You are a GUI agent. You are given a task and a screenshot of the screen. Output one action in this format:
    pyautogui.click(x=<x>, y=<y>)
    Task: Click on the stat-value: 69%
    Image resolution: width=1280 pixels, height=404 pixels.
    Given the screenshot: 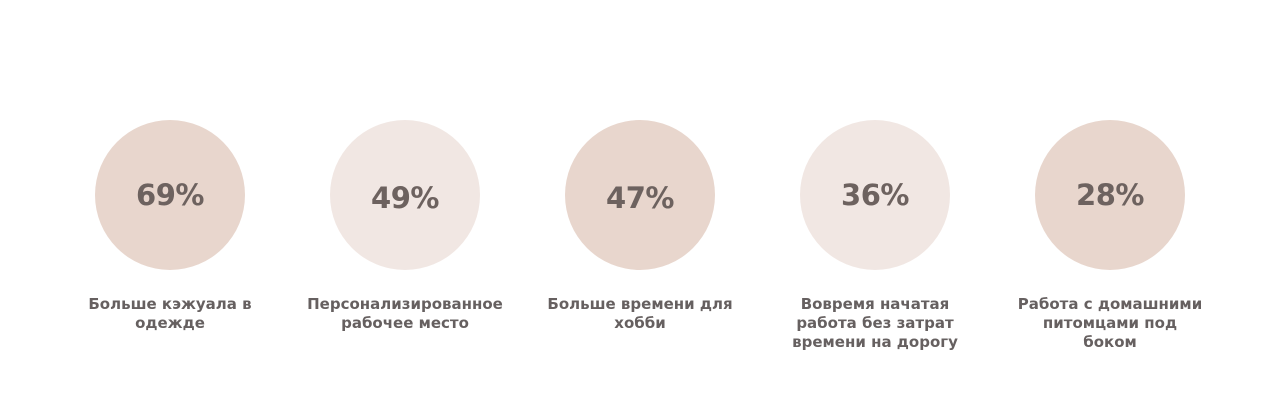 What is the action you would take?
    pyautogui.click(x=170, y=195)
    